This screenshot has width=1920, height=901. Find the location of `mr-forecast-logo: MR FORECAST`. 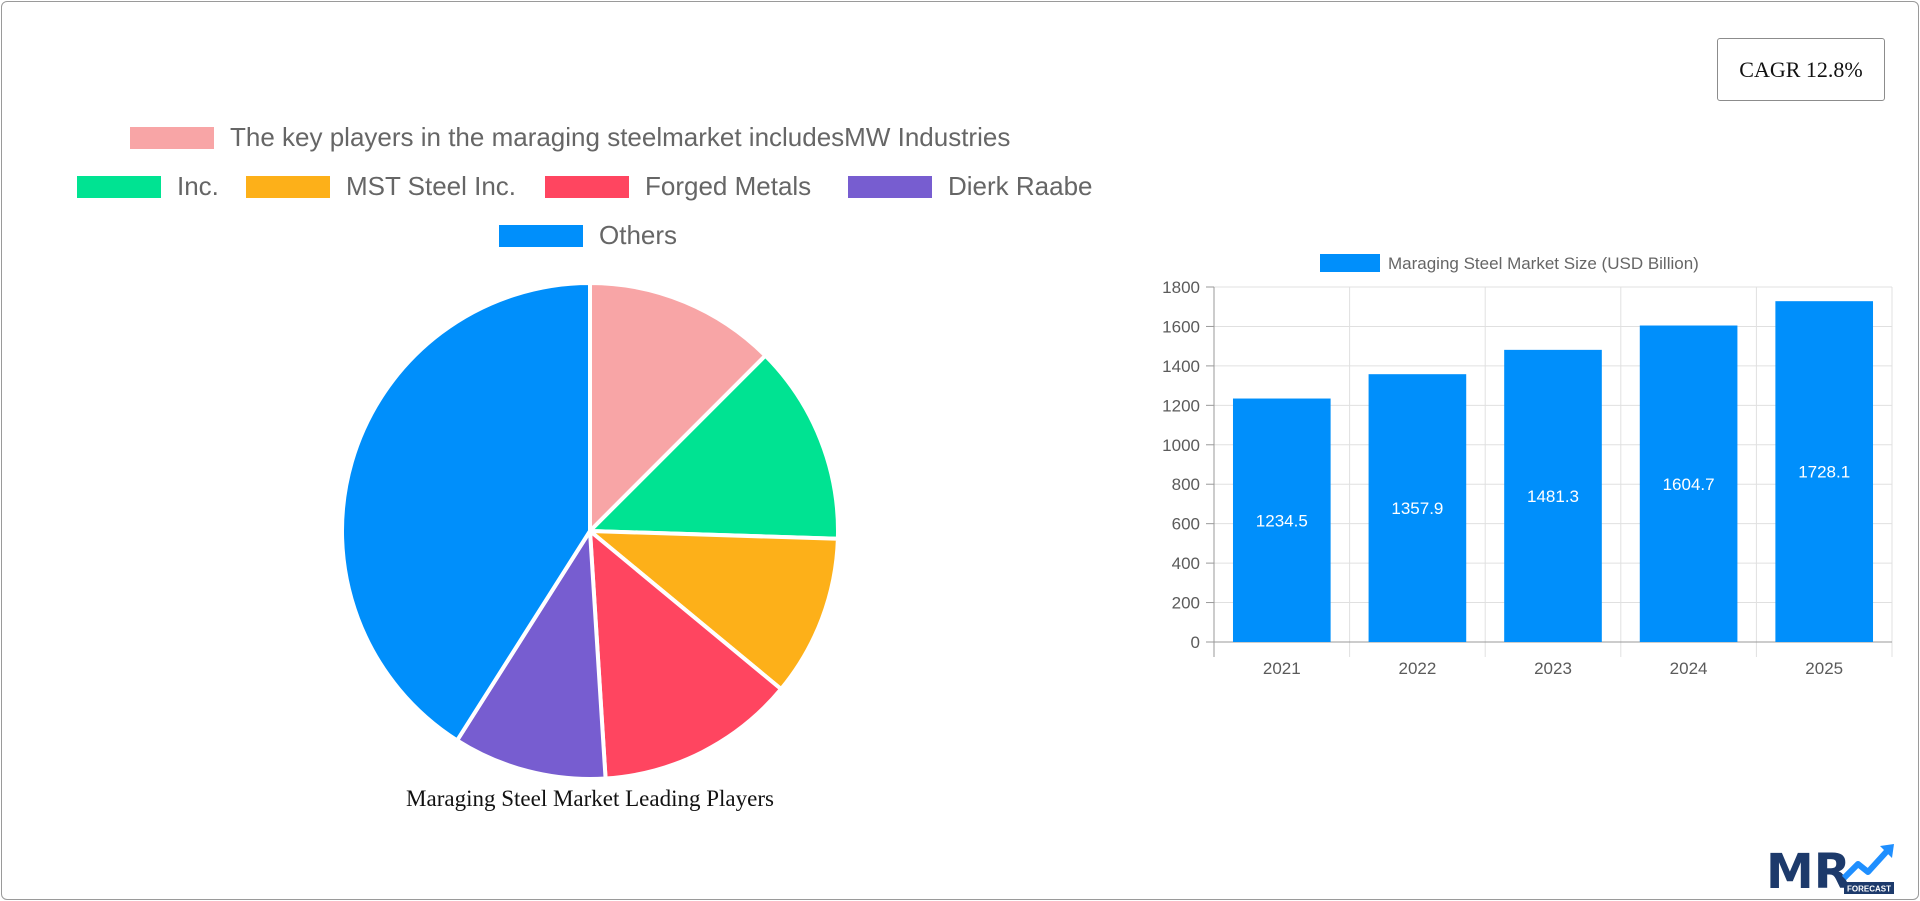

mr-forecast-logo: MR FORECAST is located at coordinates (1830, 869).